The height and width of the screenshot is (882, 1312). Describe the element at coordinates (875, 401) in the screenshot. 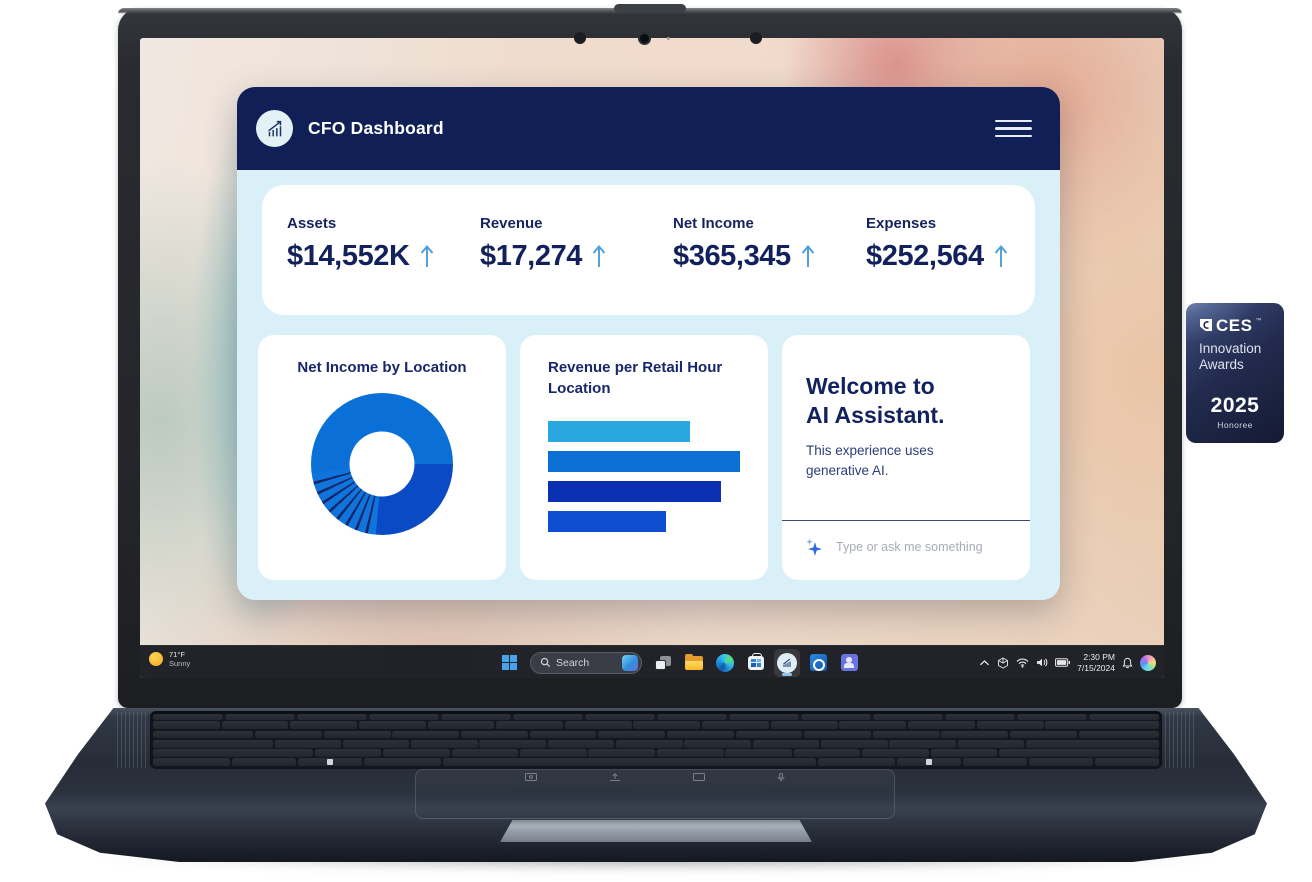

I see `assistant-heading: Welcome to AI Assistant.` at that location.